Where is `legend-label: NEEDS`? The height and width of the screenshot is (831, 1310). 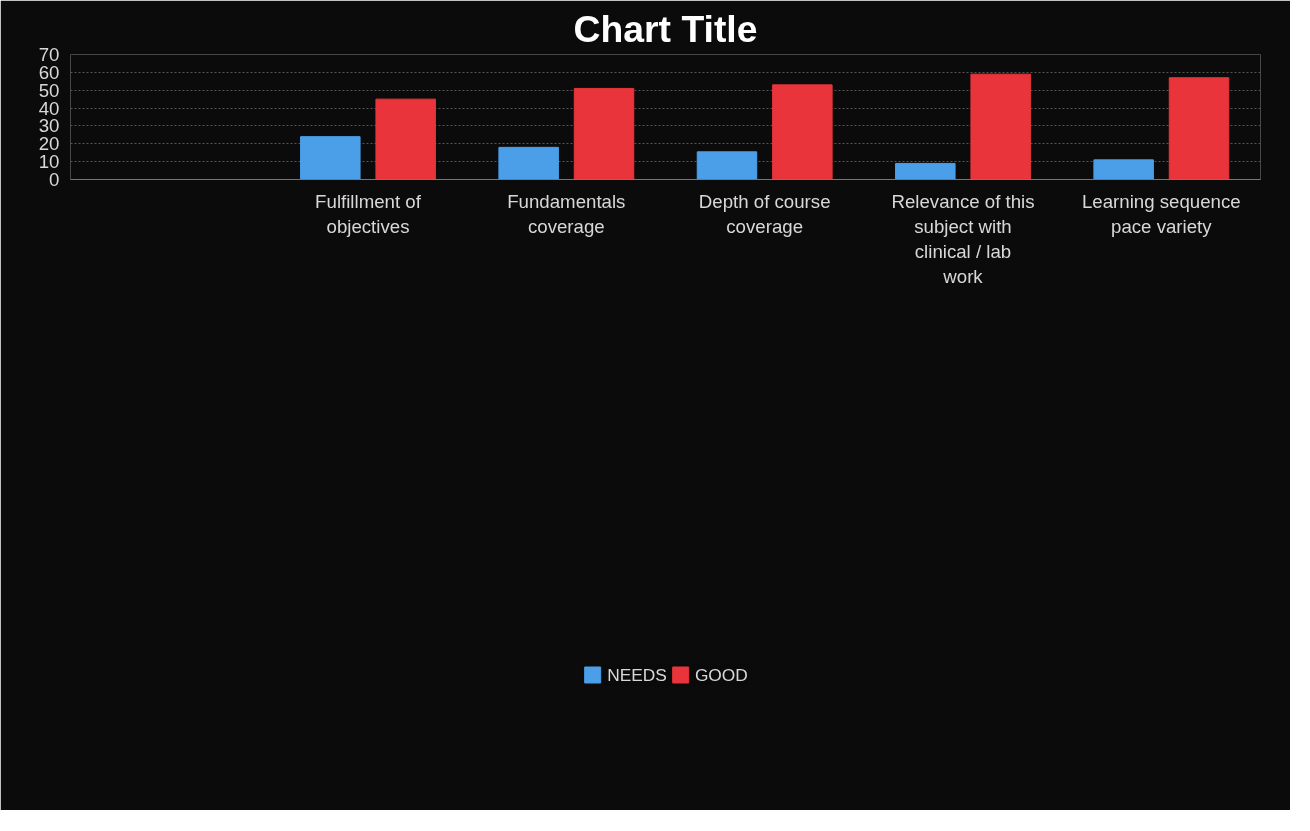
legend-label: NEEDS is located at coordinates (637, 675).